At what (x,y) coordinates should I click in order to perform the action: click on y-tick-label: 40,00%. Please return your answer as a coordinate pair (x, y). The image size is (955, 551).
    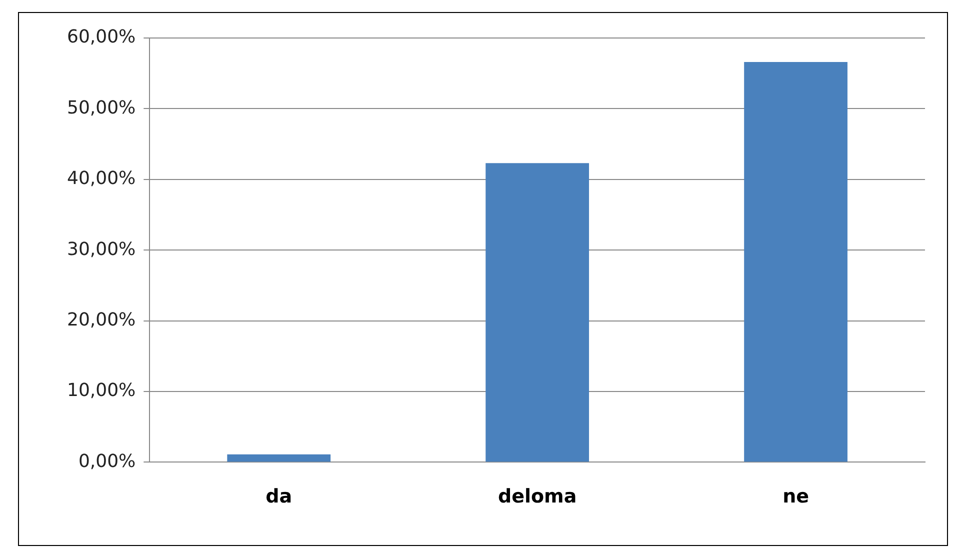
    Looking at the image, I should click on (101, 179).